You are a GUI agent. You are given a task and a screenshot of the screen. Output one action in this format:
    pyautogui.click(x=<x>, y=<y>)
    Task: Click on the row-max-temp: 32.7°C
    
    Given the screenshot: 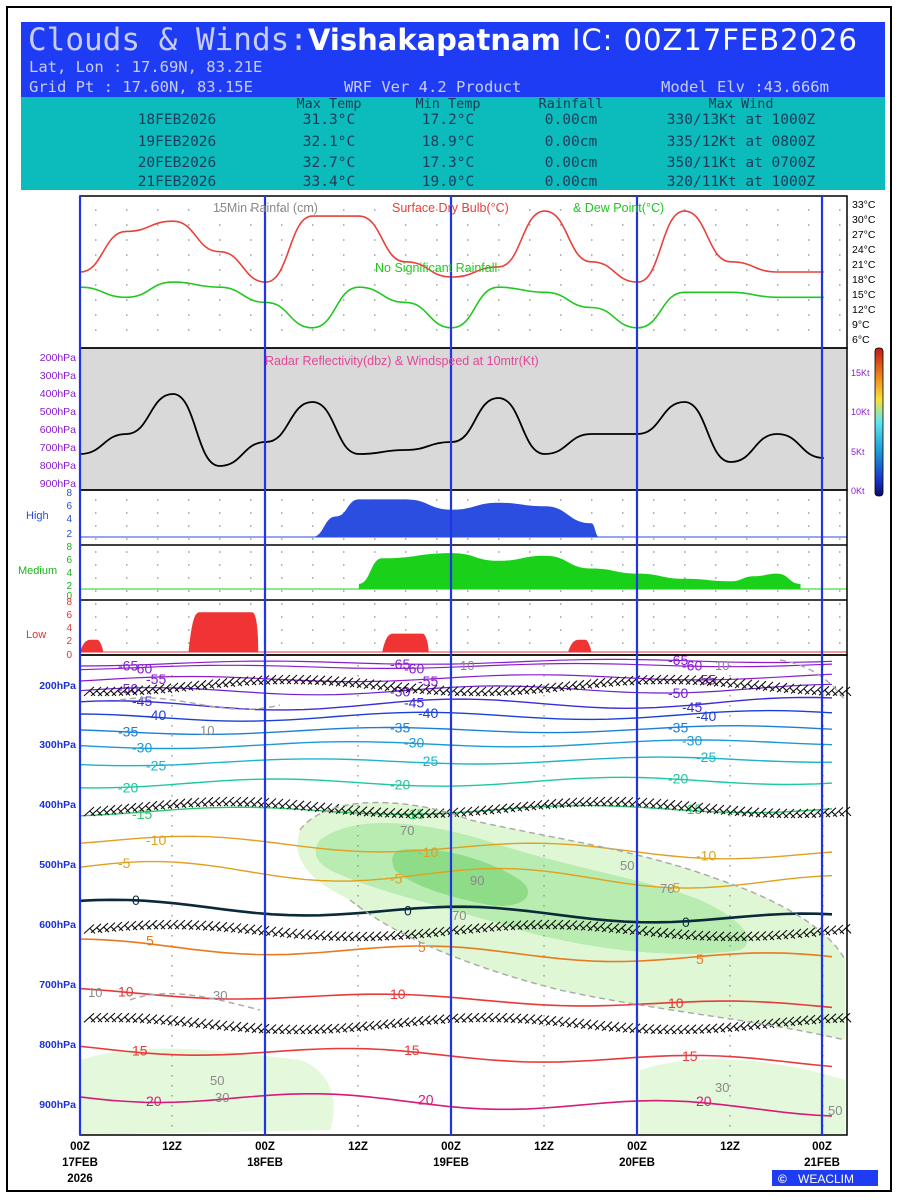 What is the action you would take?
    pyautogui.click(x=329, y=163)
    